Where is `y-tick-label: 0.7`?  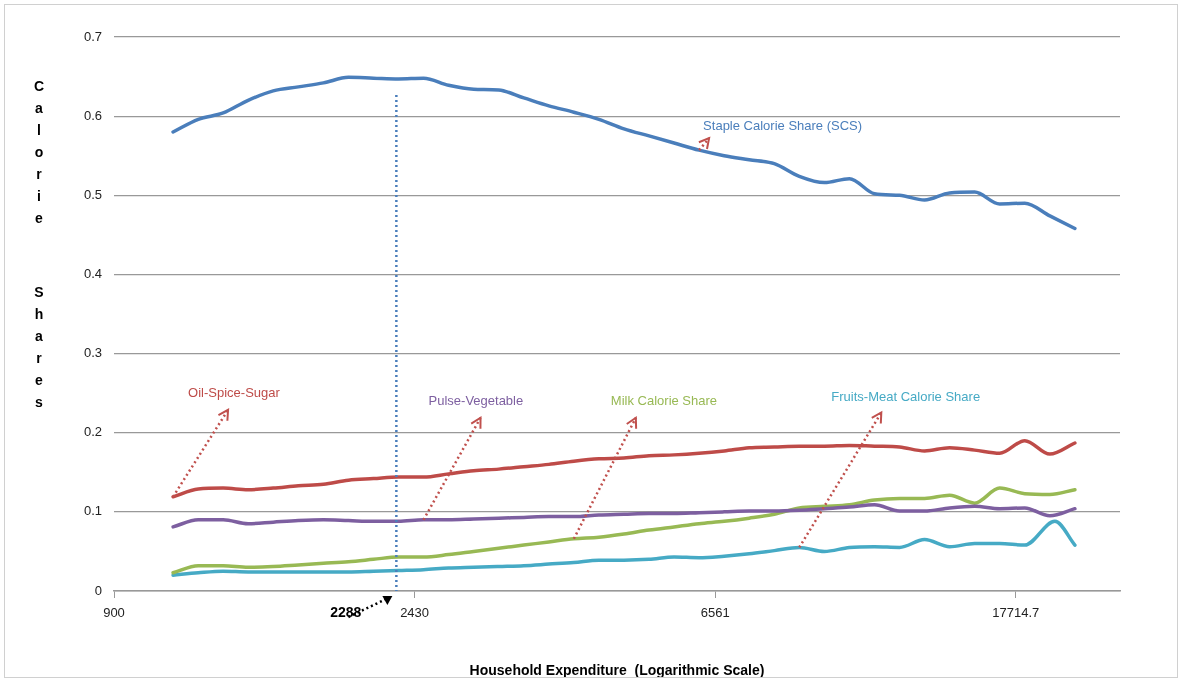 y-tick-label: 0.7 is located at coordinates (92, 36).